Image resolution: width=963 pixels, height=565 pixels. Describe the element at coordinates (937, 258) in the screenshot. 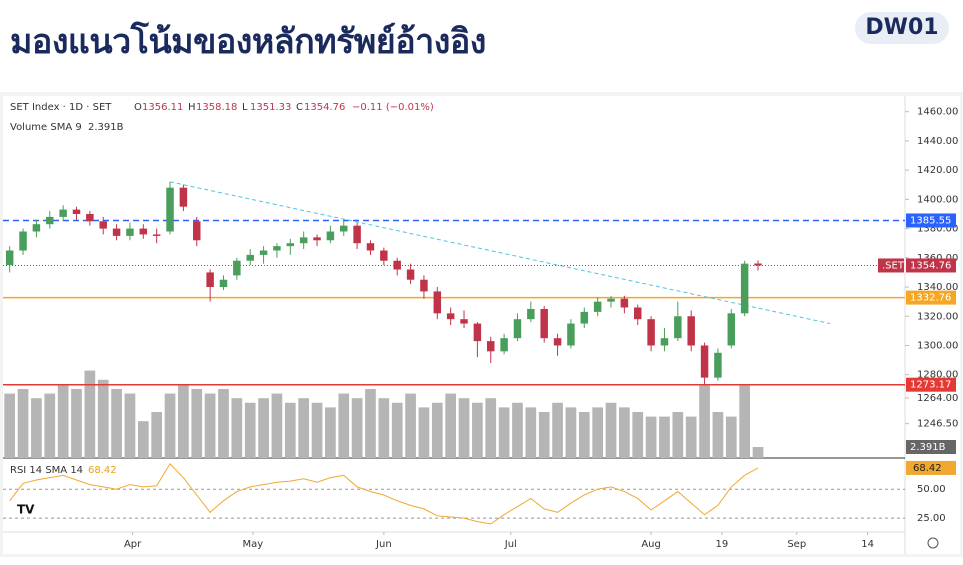

I see `y-tick-label: 1360.00` at that location.